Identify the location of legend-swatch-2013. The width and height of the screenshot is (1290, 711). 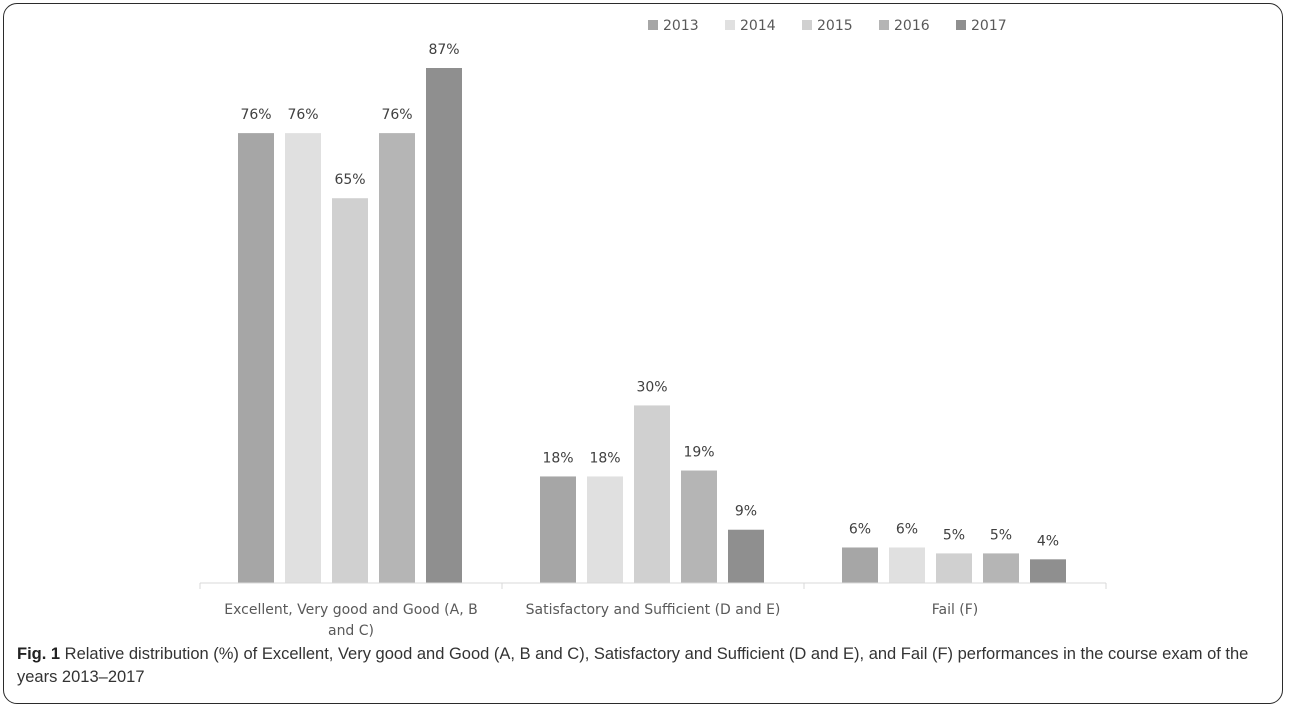
(653, 25).